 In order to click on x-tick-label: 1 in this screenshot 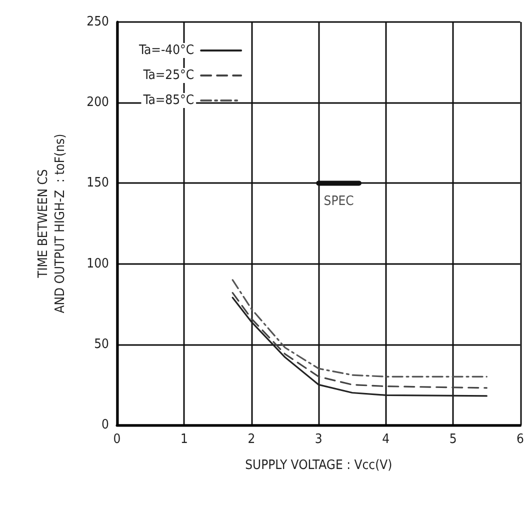, I will do `click(184, 439)`.